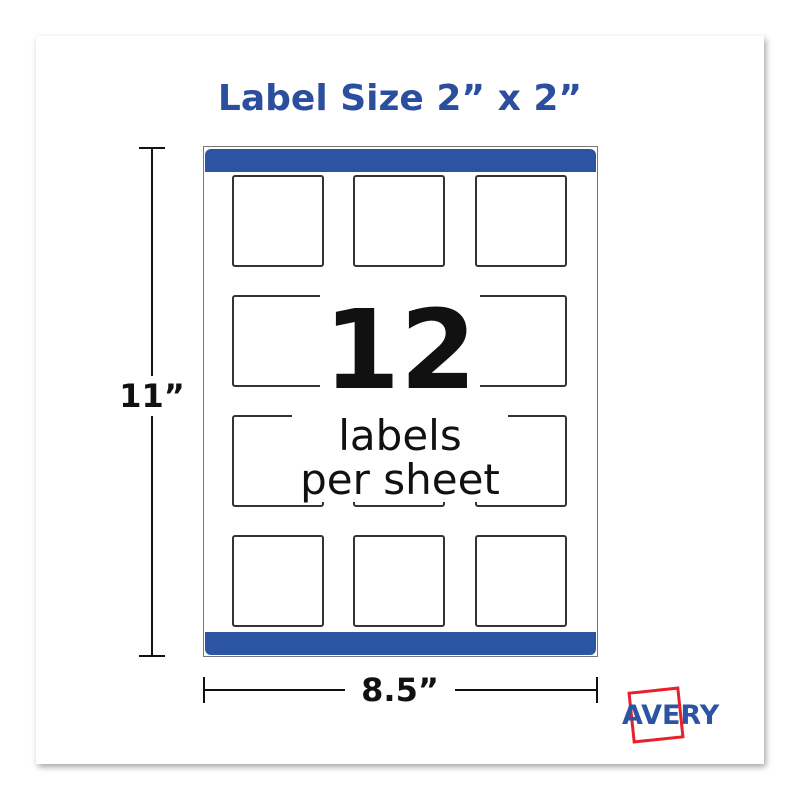 The image size is (800, 800). What do you see at coordinates (152, 396) in the screenshot?
I see `height-dimension-label: 11”` at bounding box center [152, 396].